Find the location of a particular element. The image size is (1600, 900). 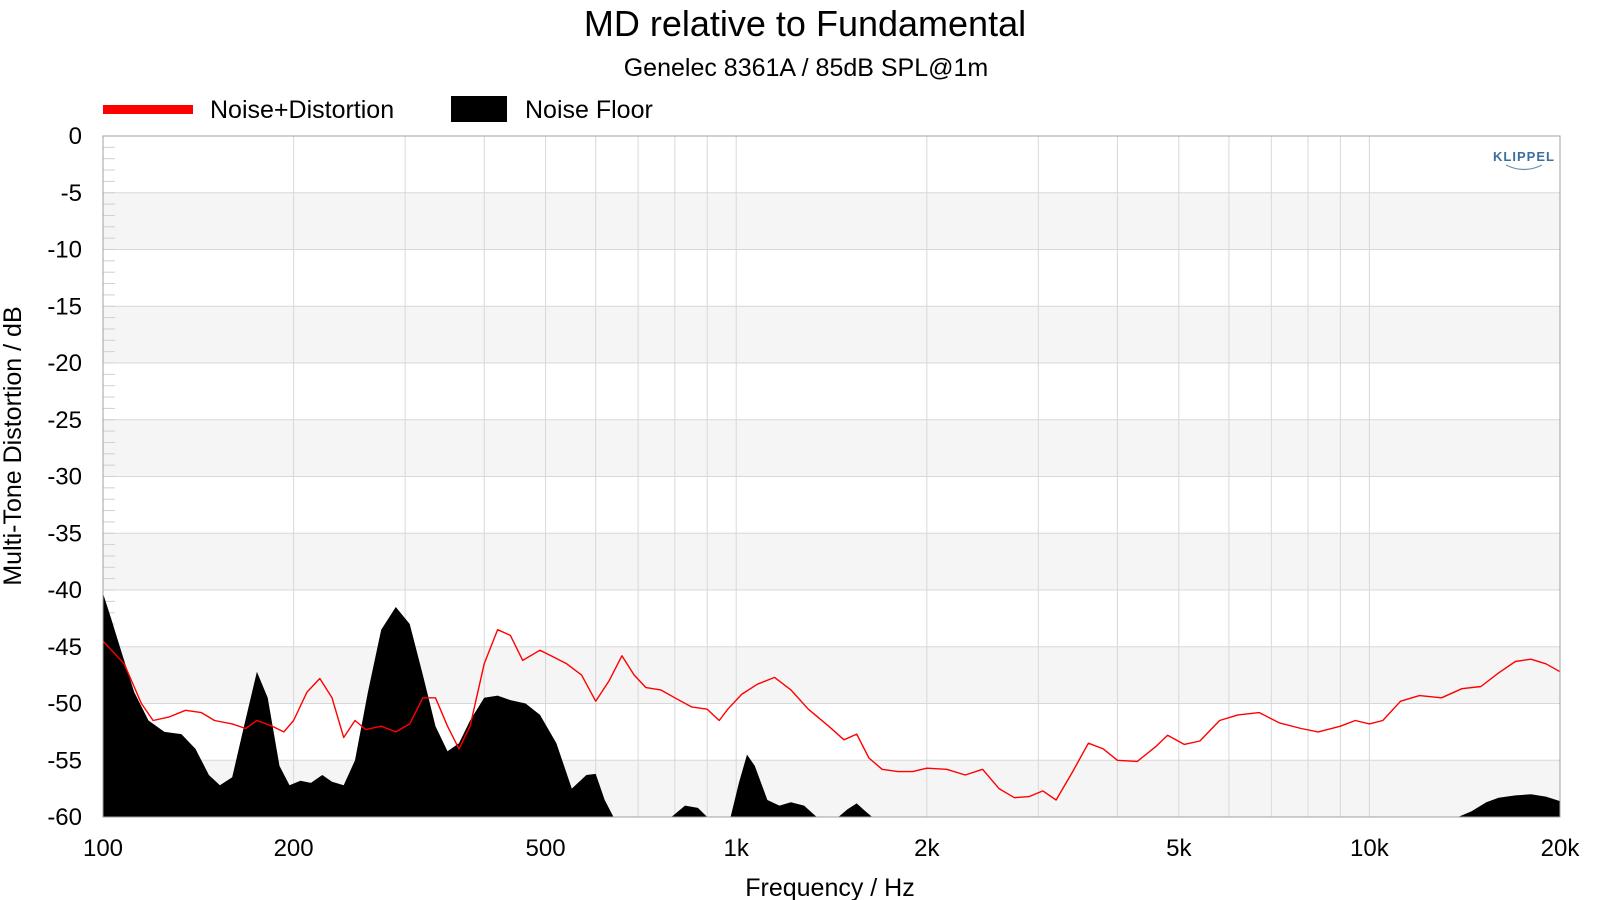

y-tick-label: -50 is located at coordinates (64, 704).